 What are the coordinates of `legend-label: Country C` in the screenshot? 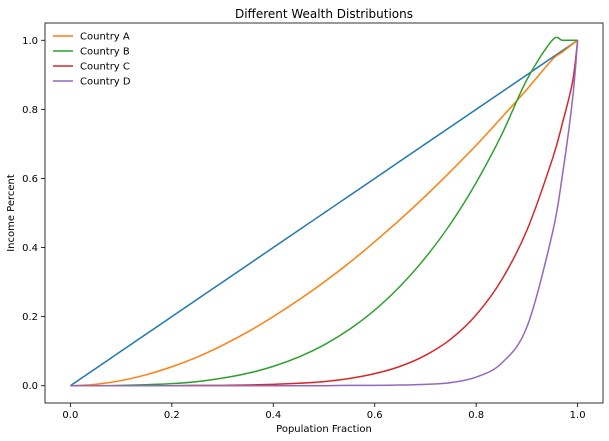 It's located at (105, 67).